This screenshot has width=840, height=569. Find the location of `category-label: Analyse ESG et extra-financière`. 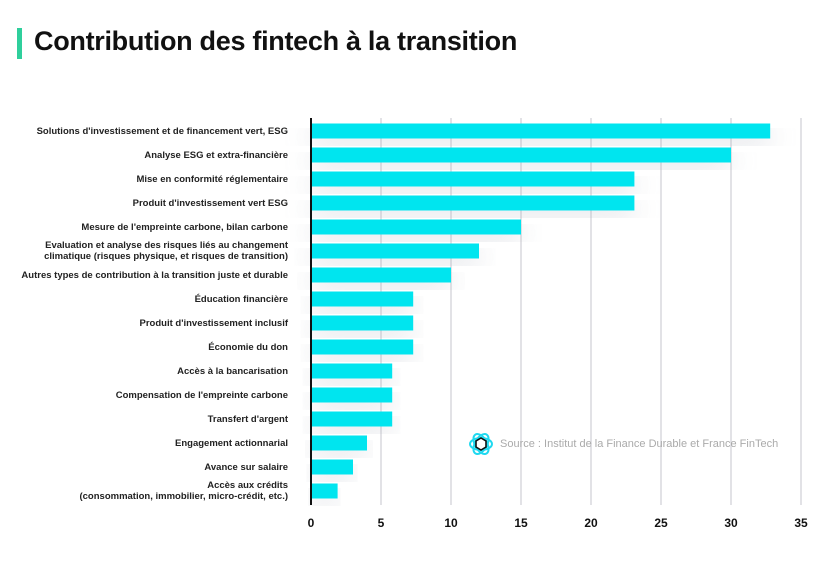

category-label: Analyse ESG et extra-financière is located at coordinates (216, 155).